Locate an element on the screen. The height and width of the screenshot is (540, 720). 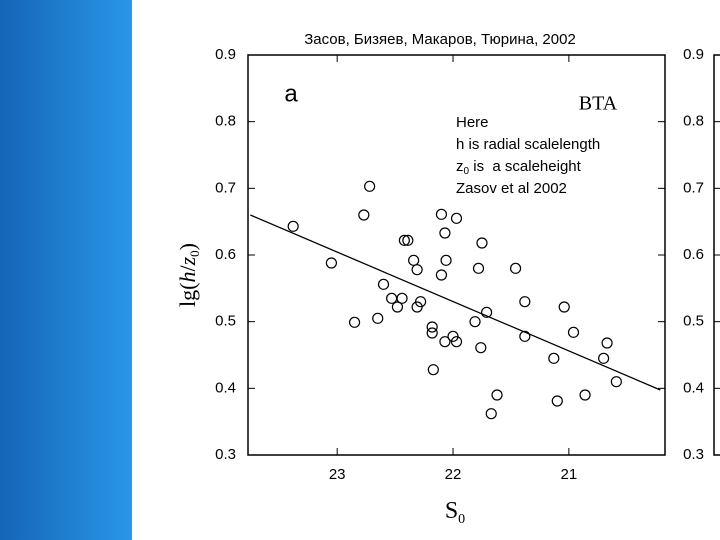
x-label-main: S is located at coordinates (451, 511).